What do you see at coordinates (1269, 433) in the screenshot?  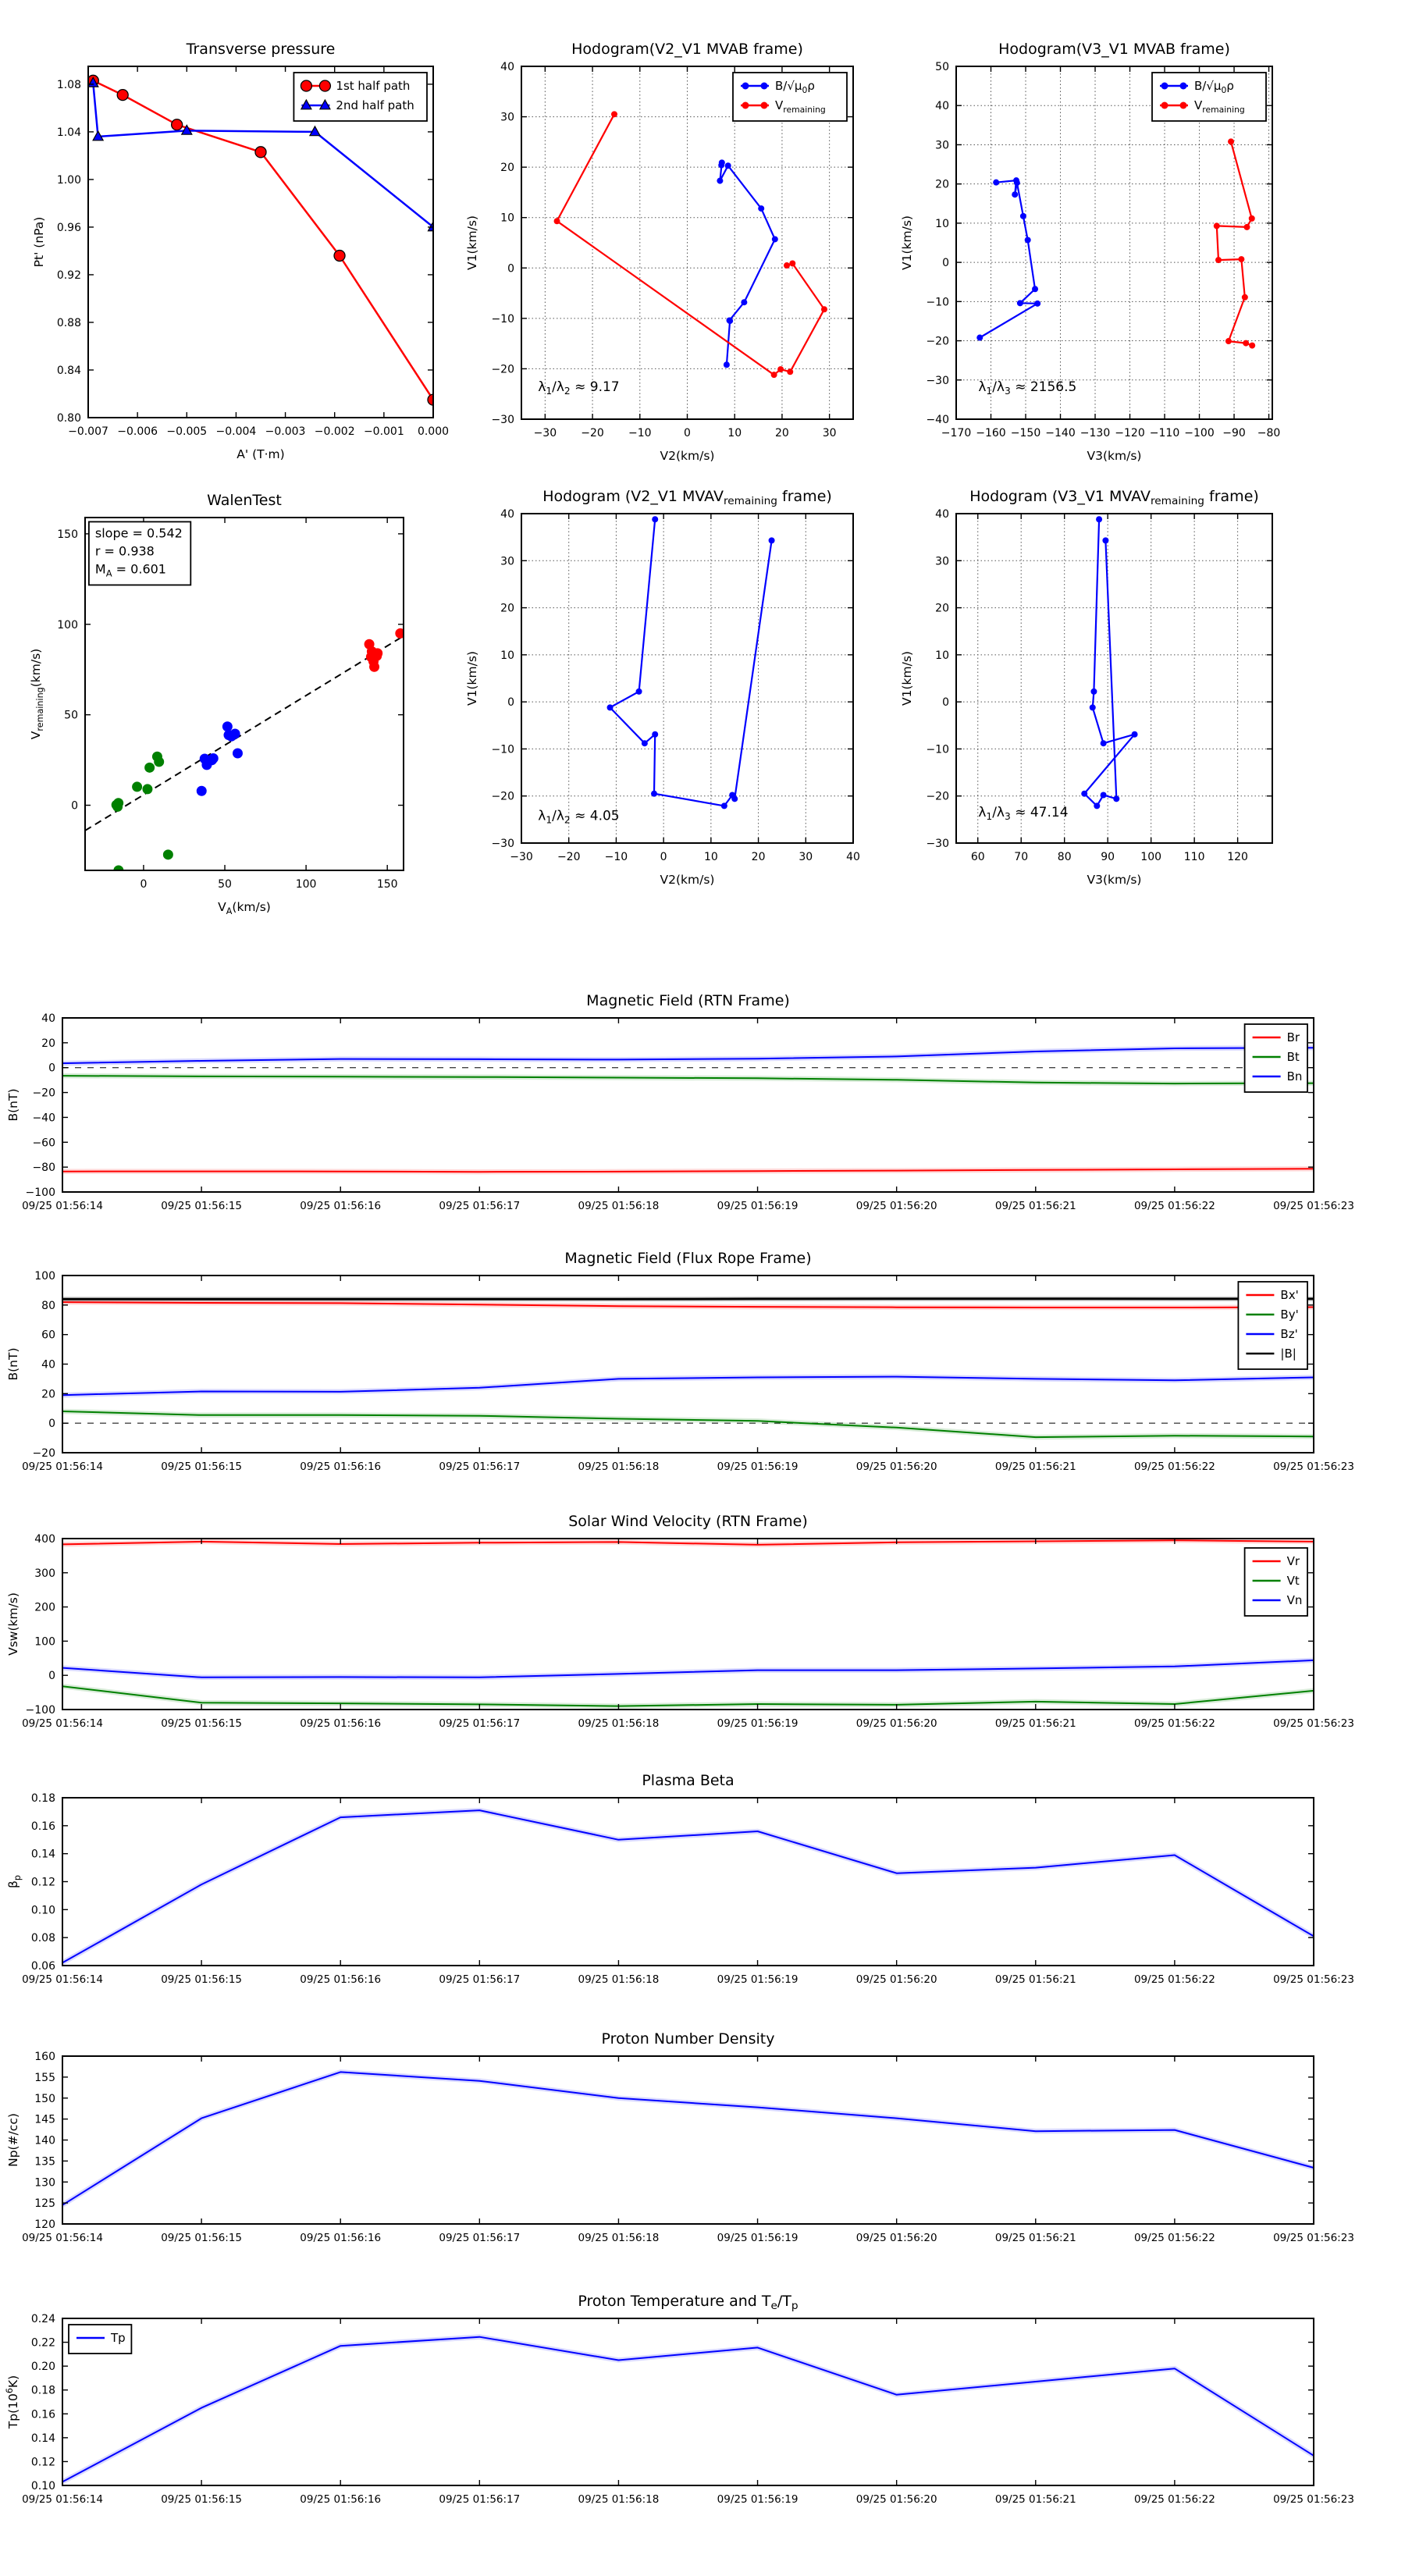 I see `x-tick-label: −80` at bounding box center [1269, 433].